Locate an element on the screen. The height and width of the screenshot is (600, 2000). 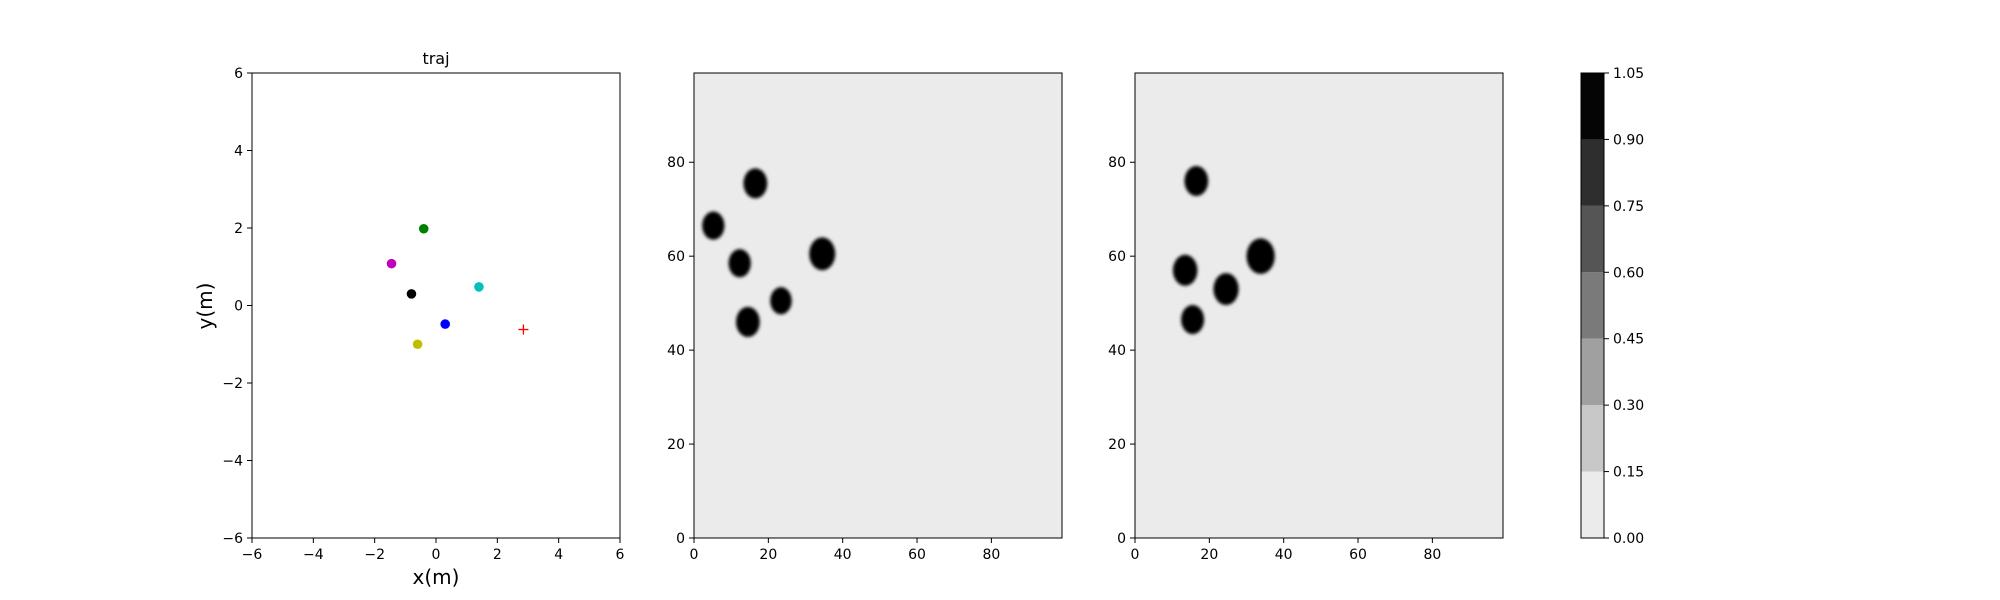
colorbar-tick-label: 0.15 is located at coordinates (1628, 473).